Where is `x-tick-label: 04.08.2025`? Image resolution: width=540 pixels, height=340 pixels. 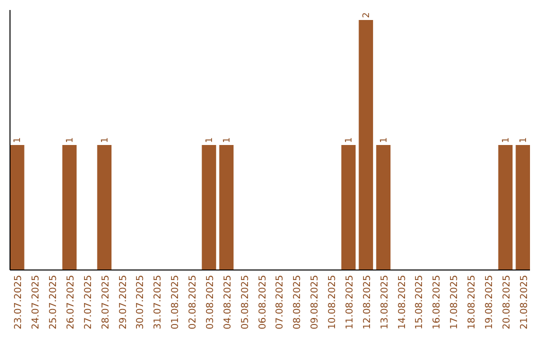
x-tick-label: 04.08.2025 is located at coordinates (228, 302).